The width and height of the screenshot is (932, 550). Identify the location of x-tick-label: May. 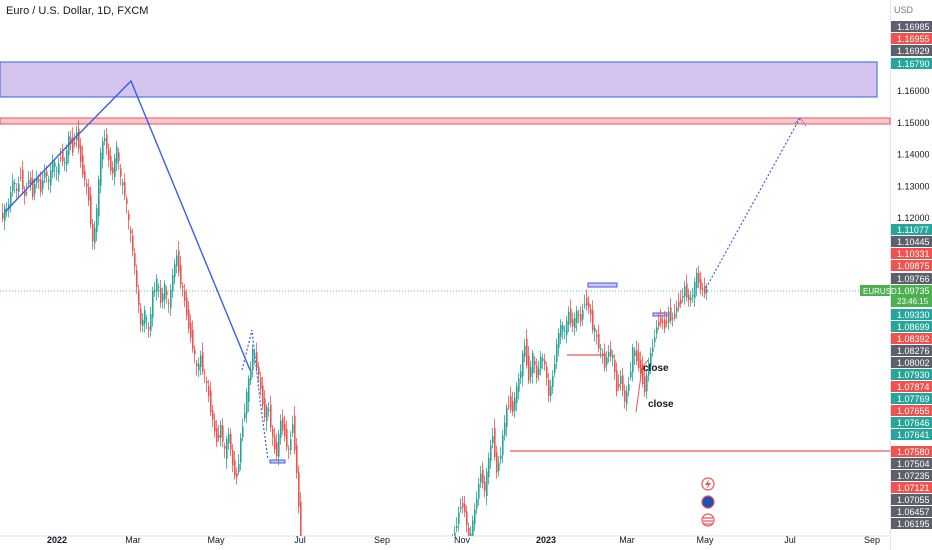
(705, 540).